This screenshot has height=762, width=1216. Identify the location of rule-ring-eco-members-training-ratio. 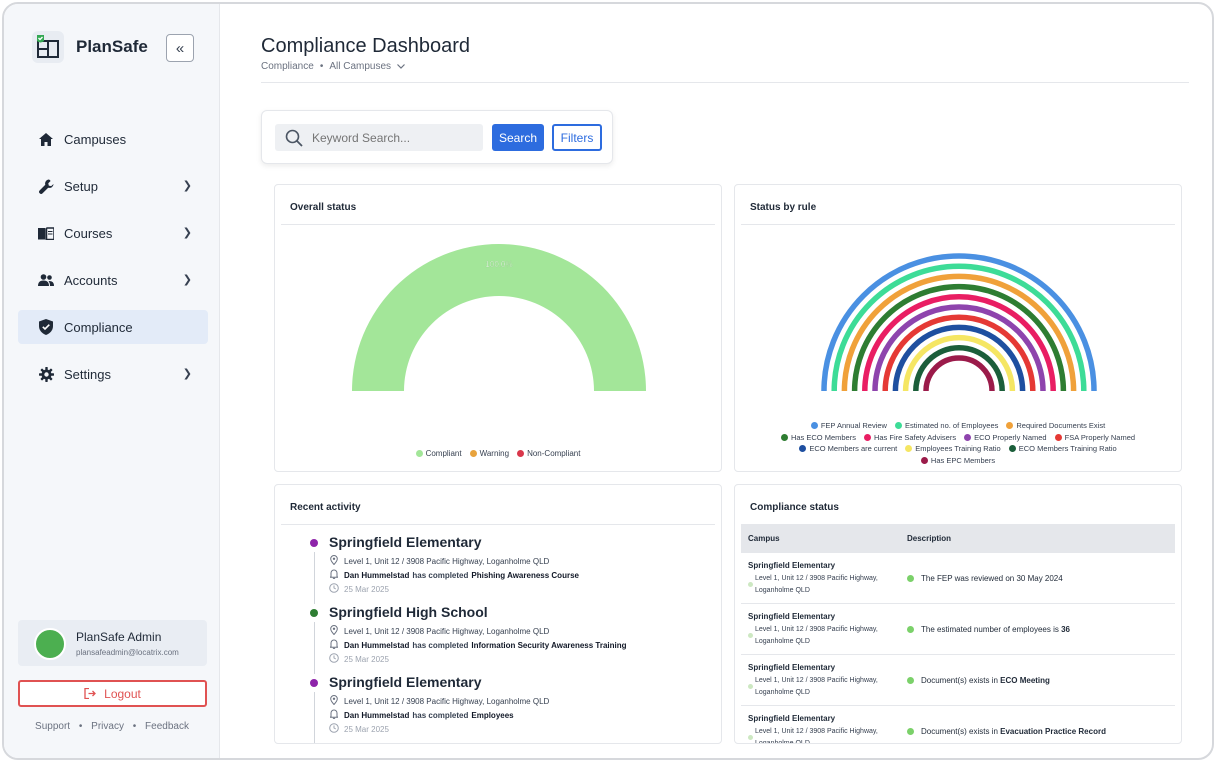
(959, 368).